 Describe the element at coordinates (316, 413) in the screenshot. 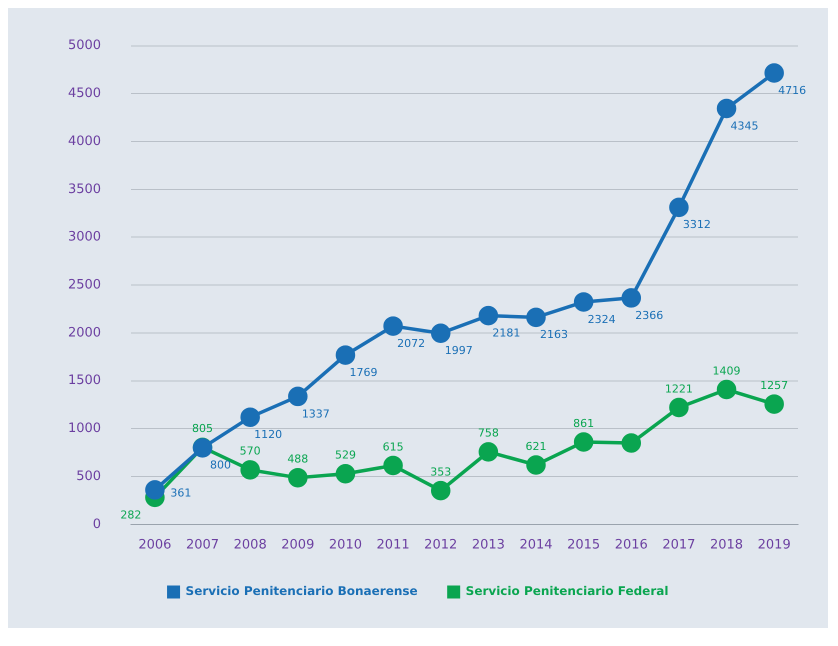

I see `data-label: 1337` at that location.